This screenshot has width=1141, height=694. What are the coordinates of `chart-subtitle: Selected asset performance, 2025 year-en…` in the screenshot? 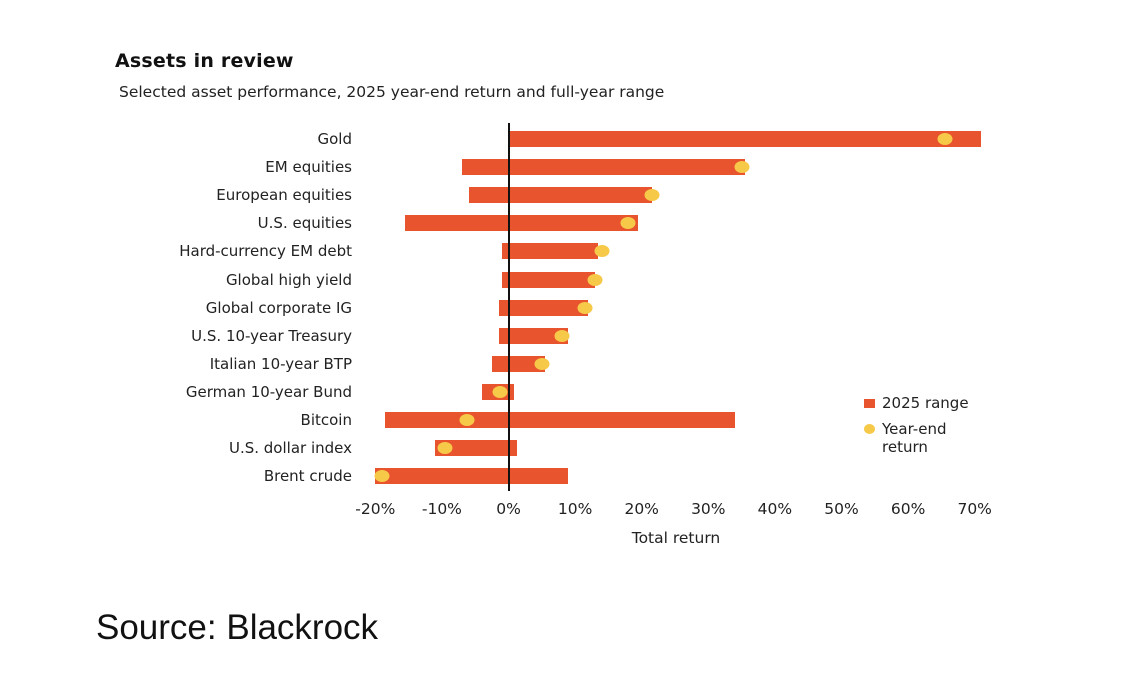 It's located at (392, 92).